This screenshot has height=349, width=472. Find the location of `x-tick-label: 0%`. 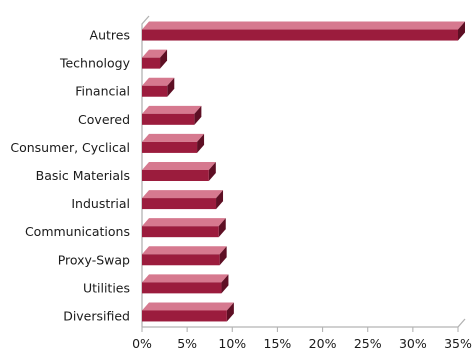

x-tick-label: 0% is located at coordinates (142, 342).